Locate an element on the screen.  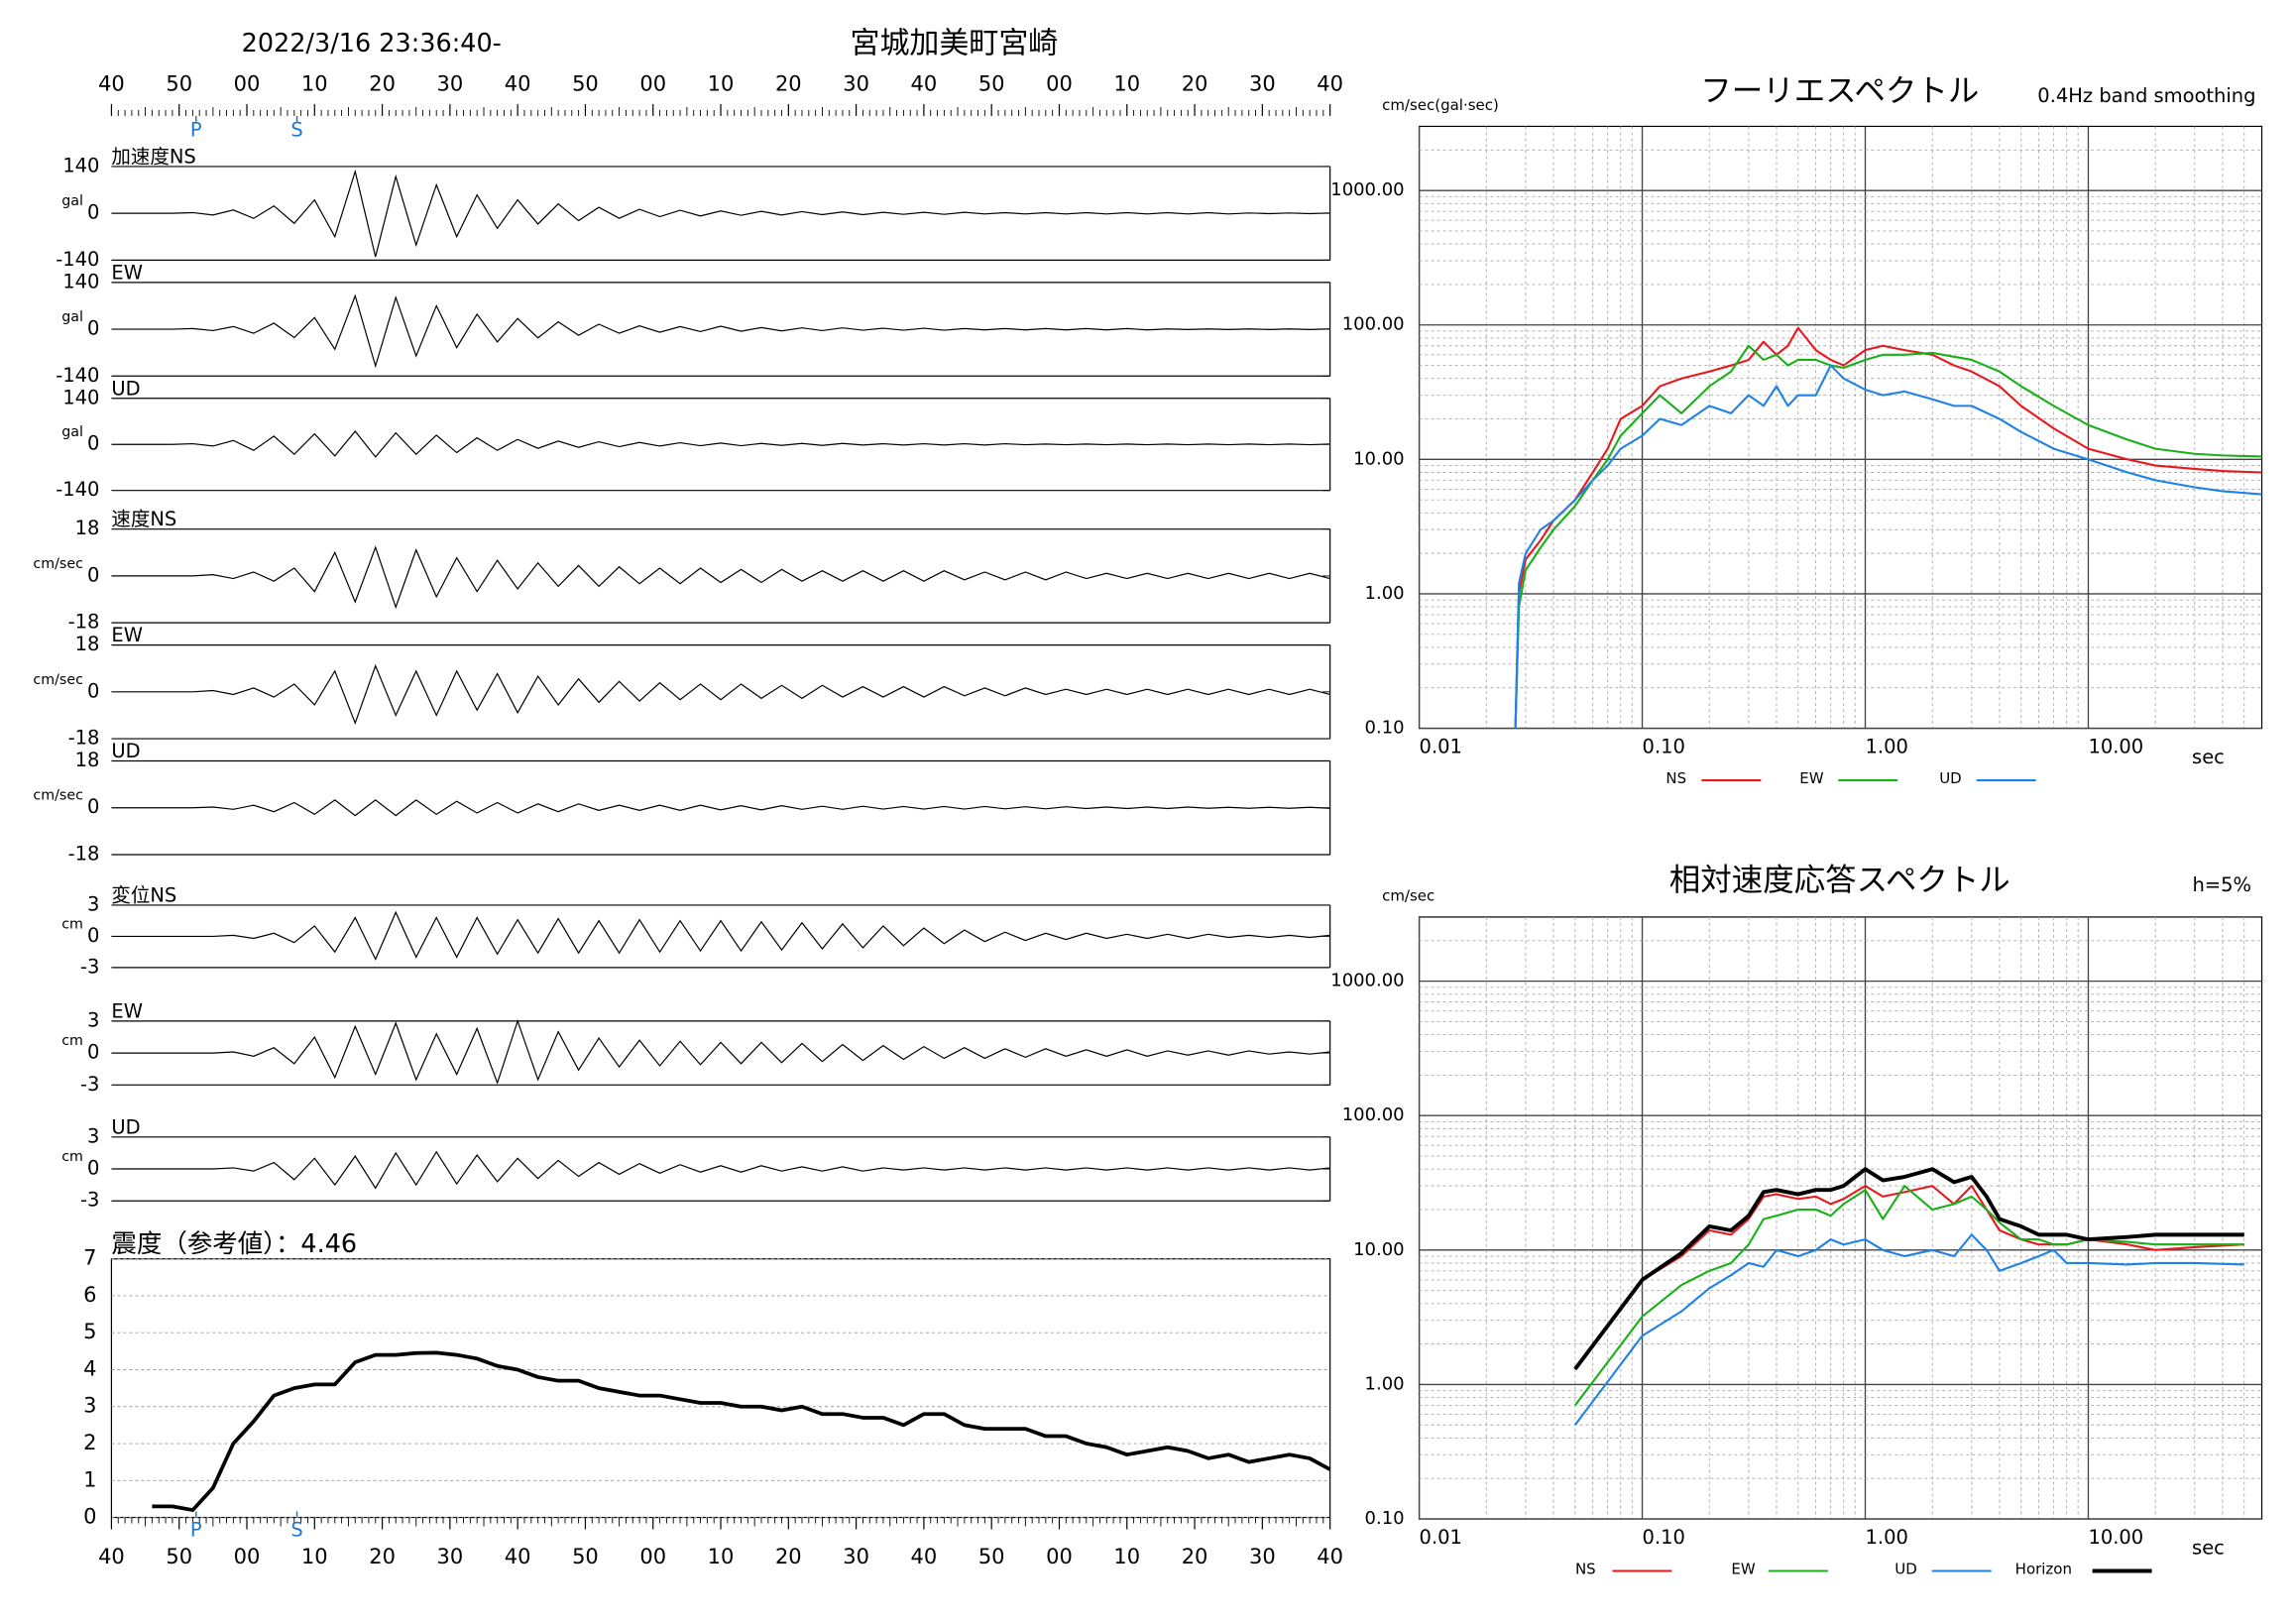
legend-label: NS is located at coordinates (1586, 1569).